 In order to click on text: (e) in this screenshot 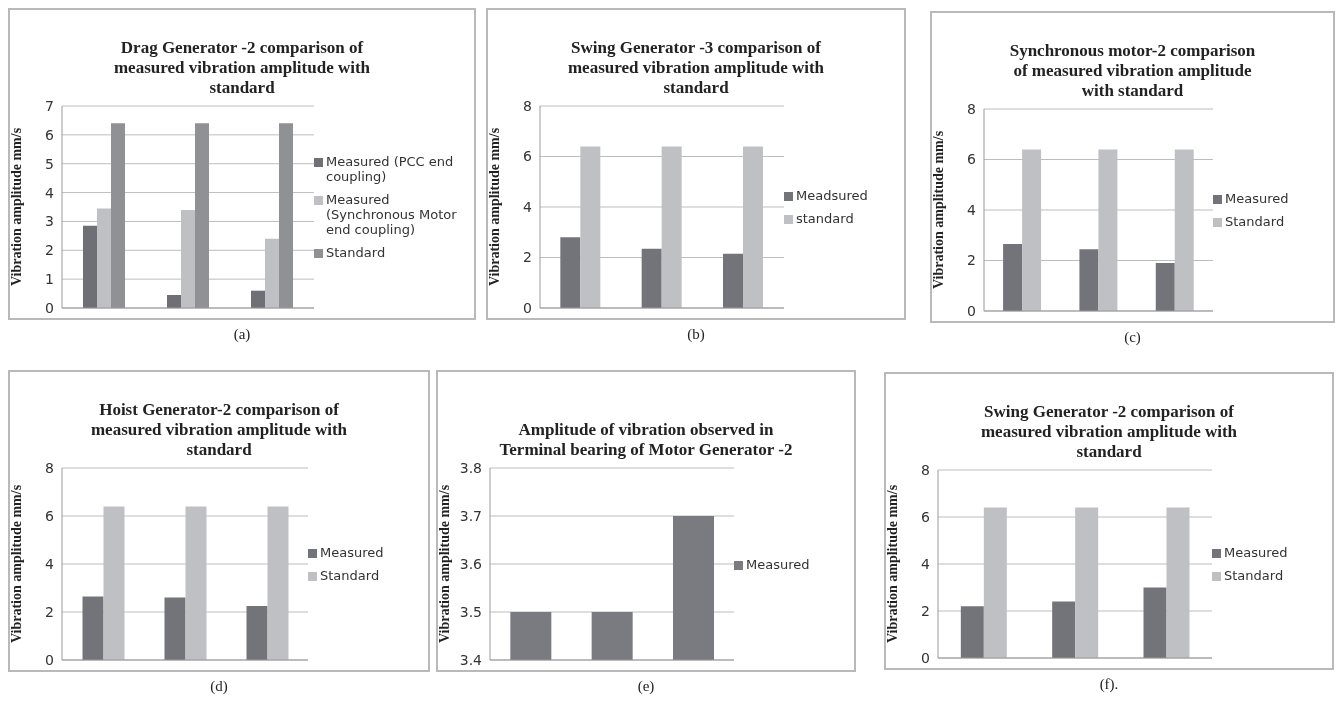, I will do `click(646, 686)`.